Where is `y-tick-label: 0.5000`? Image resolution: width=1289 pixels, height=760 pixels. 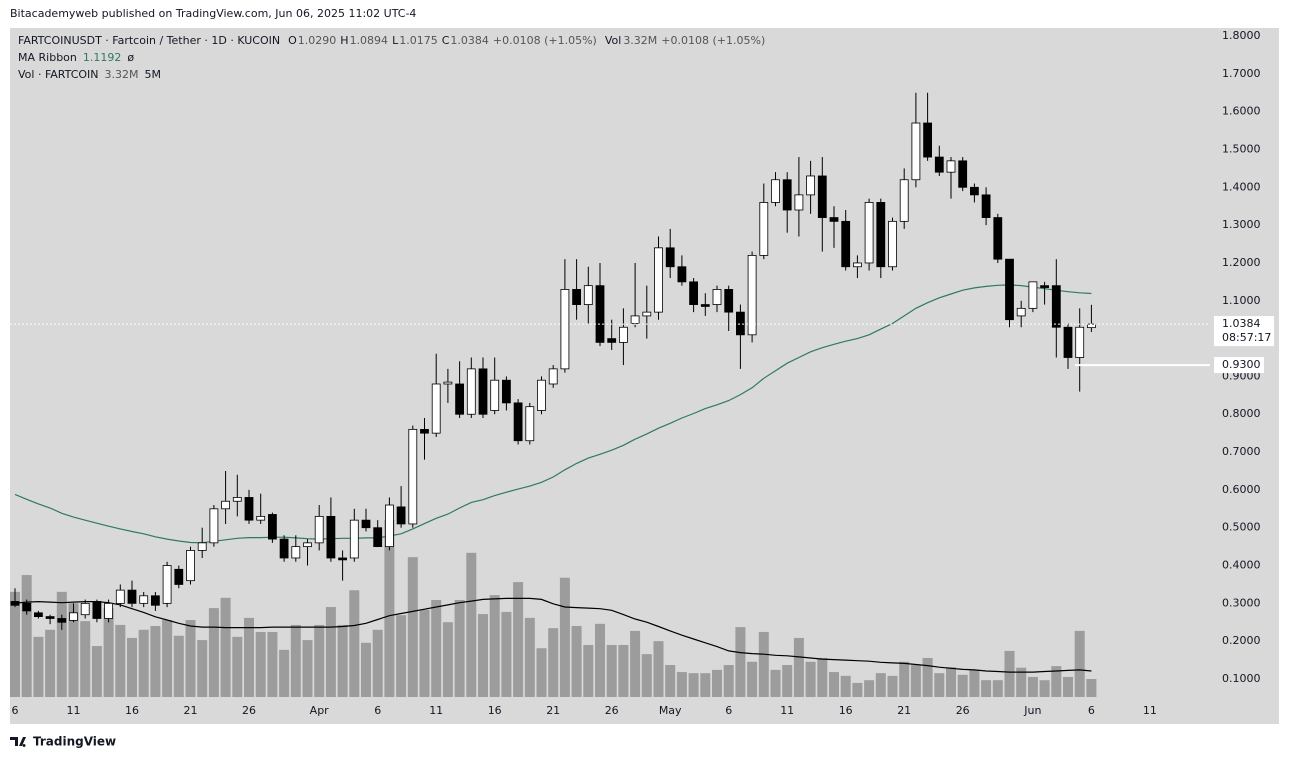 y-tick-label: 0.5000 is located at coordinates (1241, 527).